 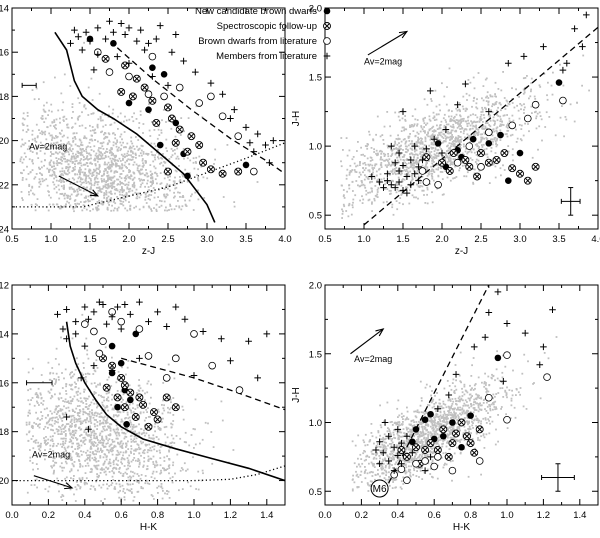 What do you see at coordinates (128, 239) in the screenshot?
I see `x-tick-label: 2.0` at bounding box center [128, 239].